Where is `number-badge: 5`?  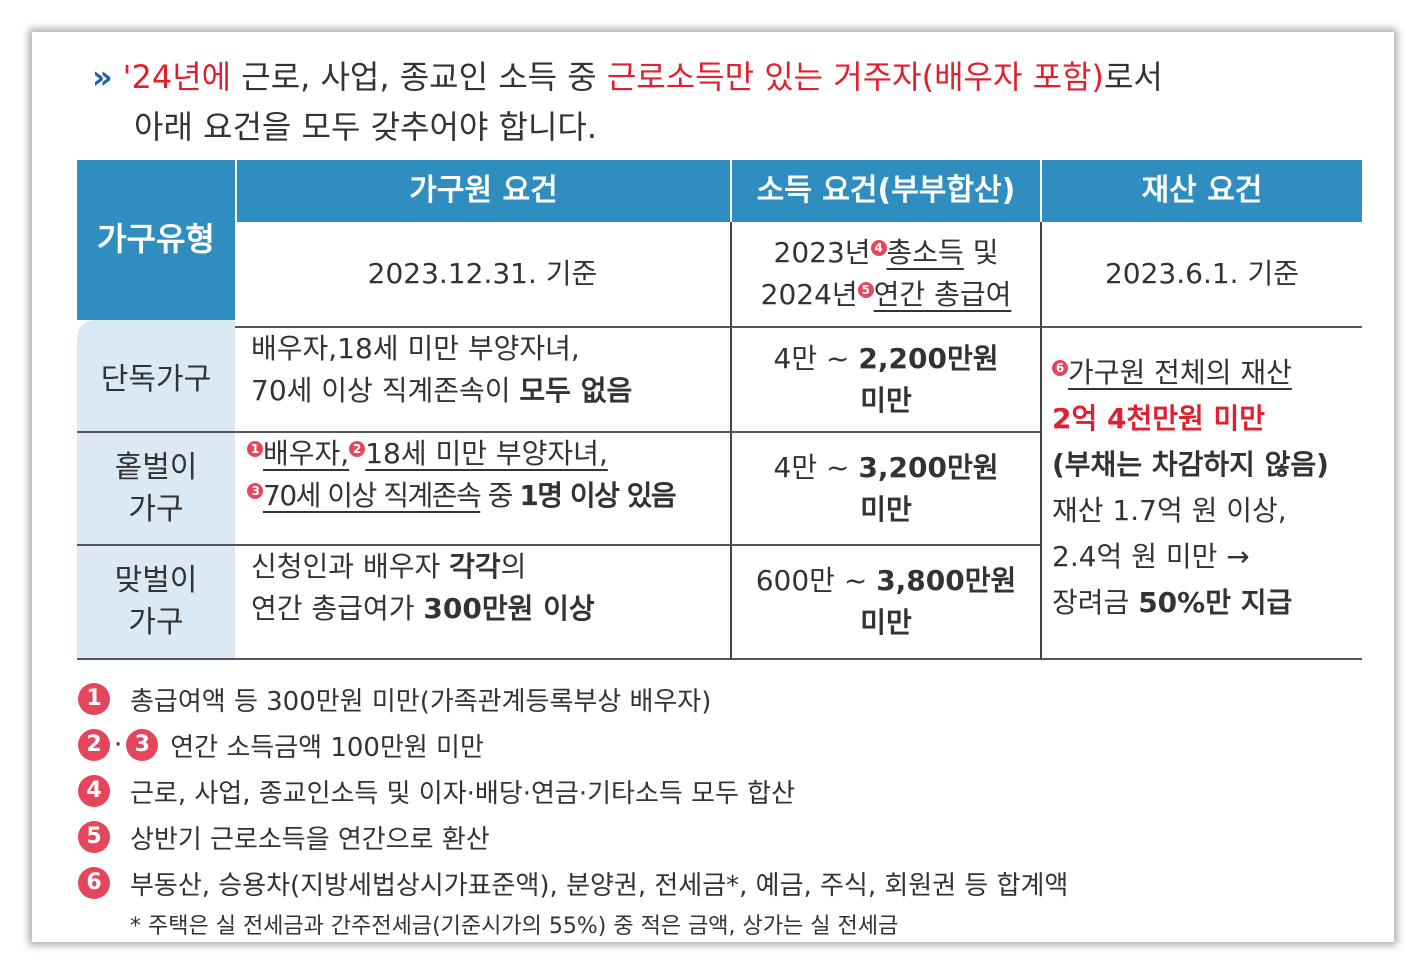 number-badge: 5 is located at coordinates (94, 837).